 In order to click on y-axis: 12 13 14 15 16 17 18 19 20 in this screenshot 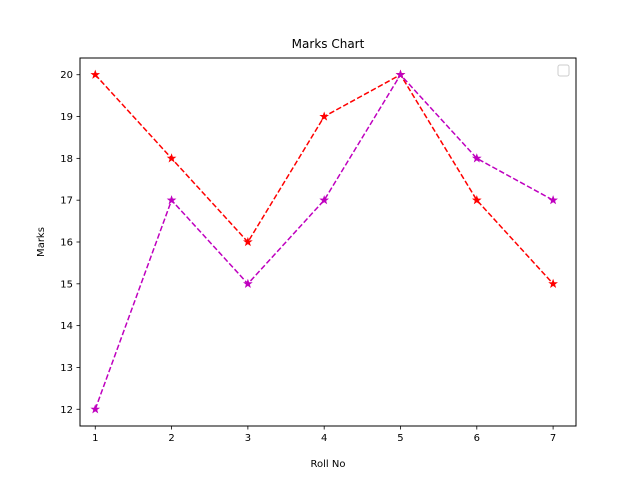, I will do `click(70, 243)`.